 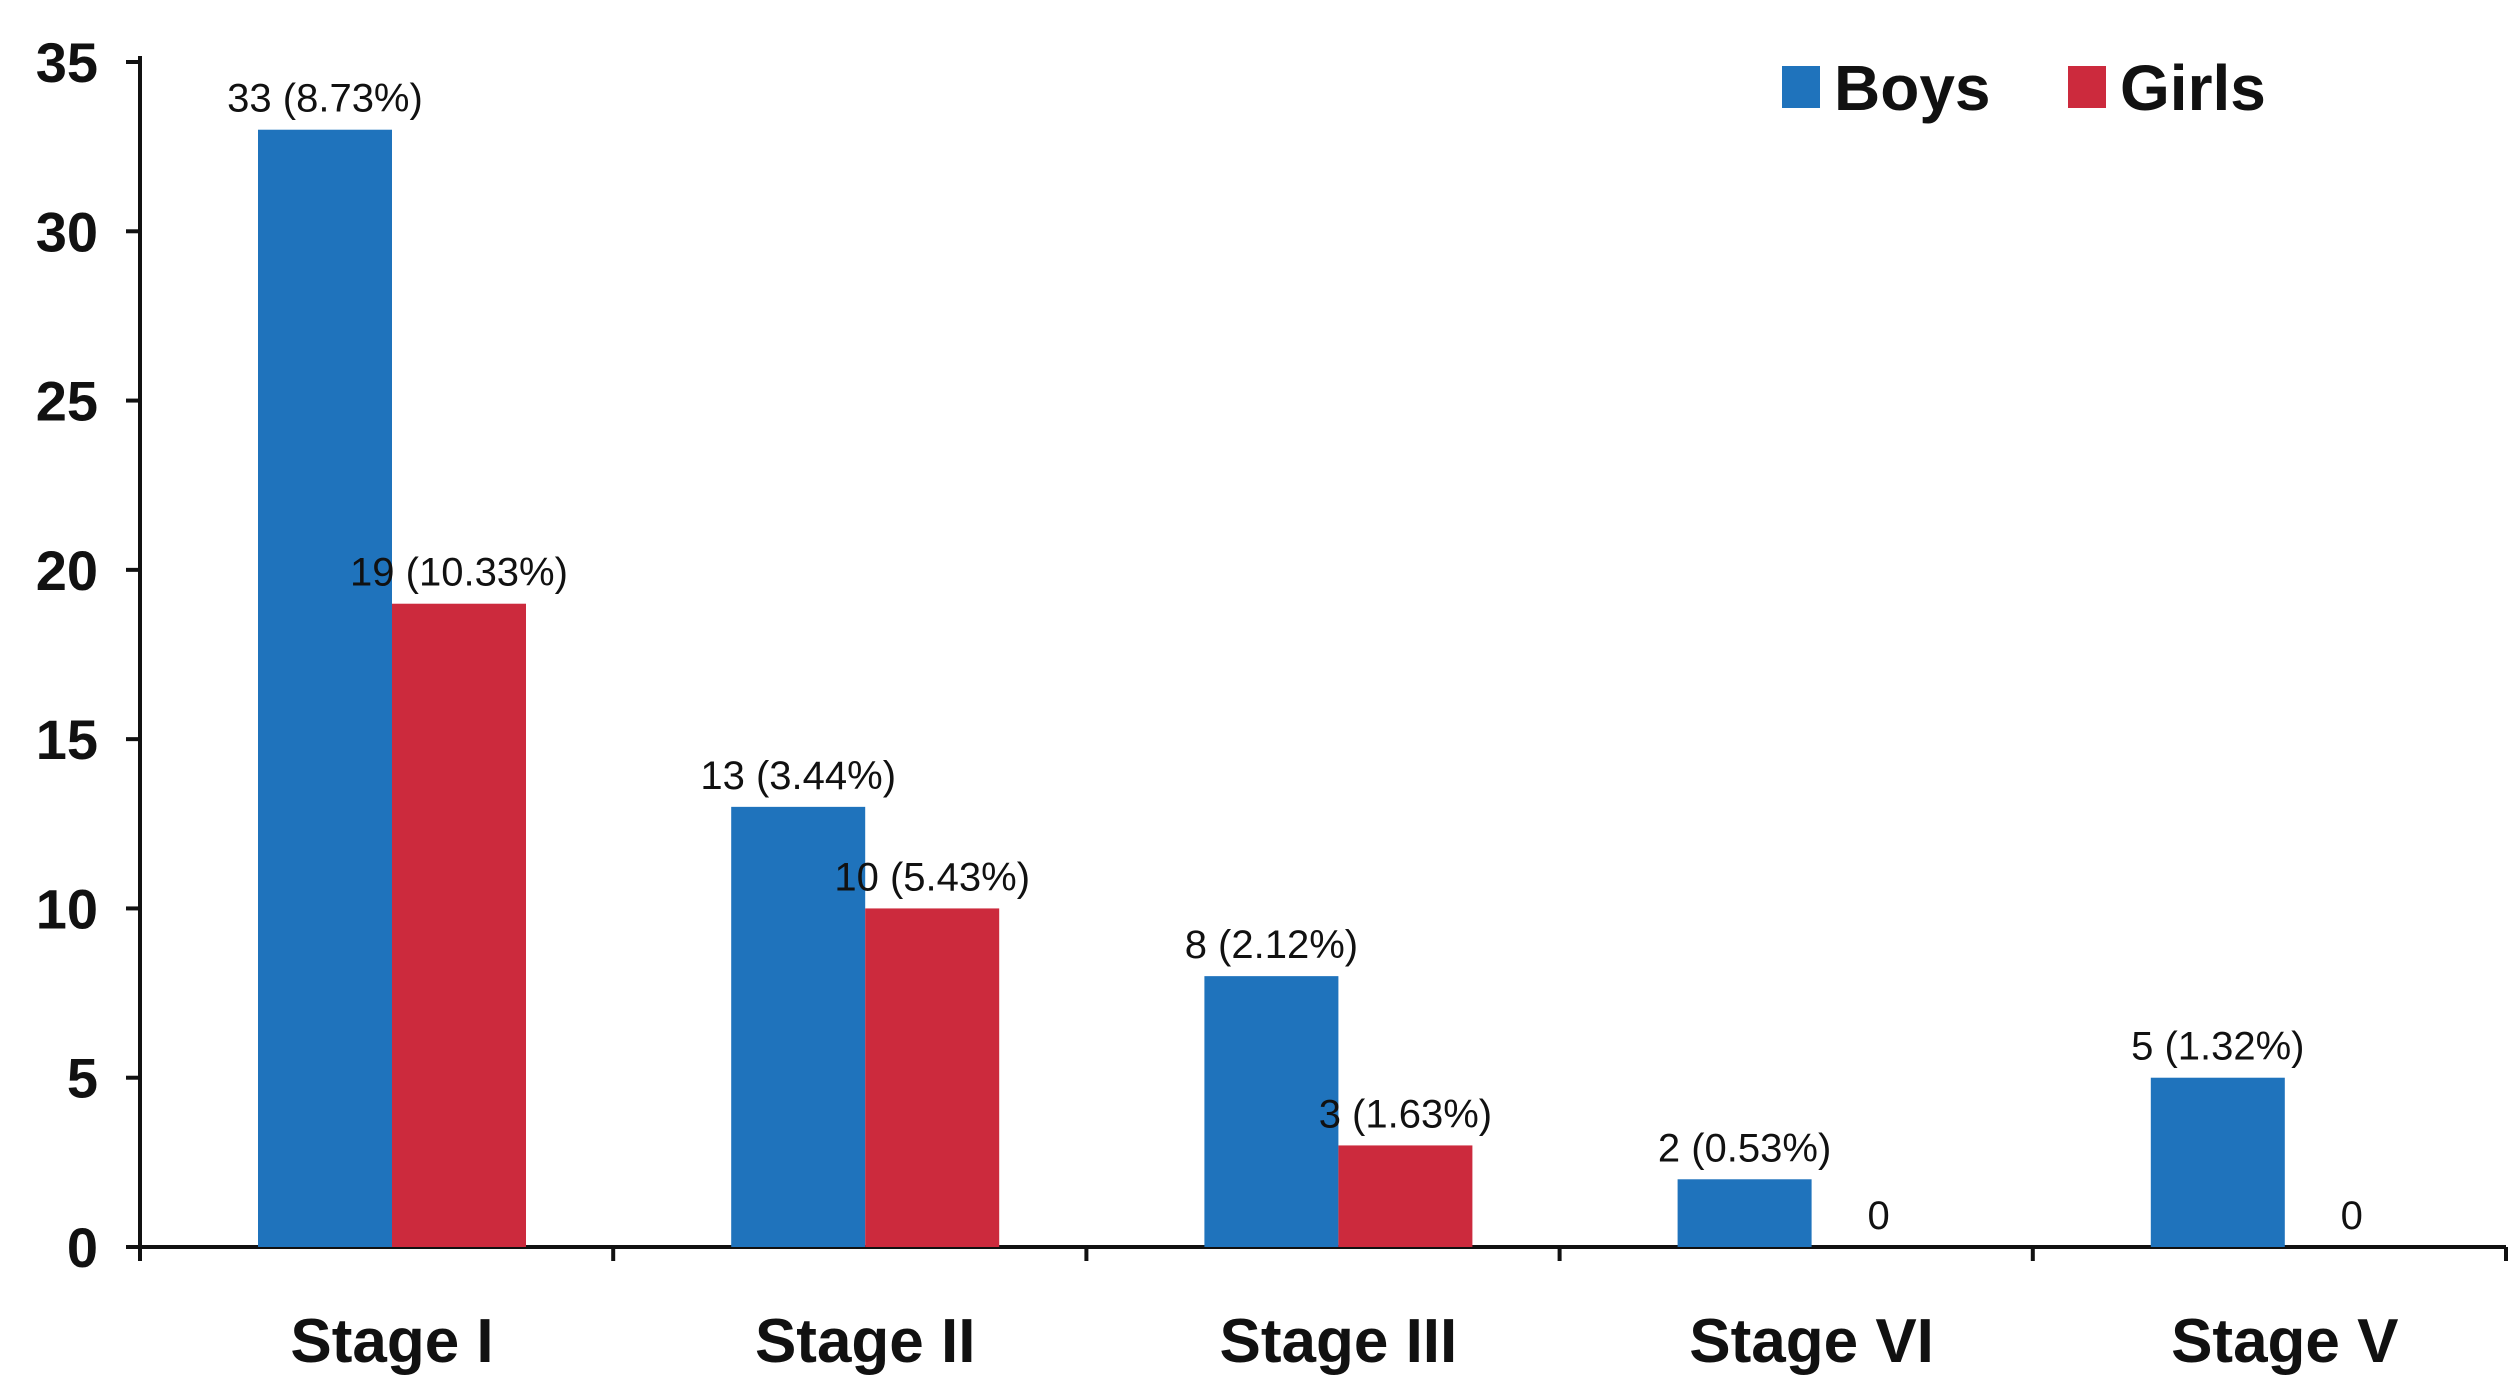 I want to click on data-label-boys-4: 5 (1.32%), so click(x=2217, y=1047).